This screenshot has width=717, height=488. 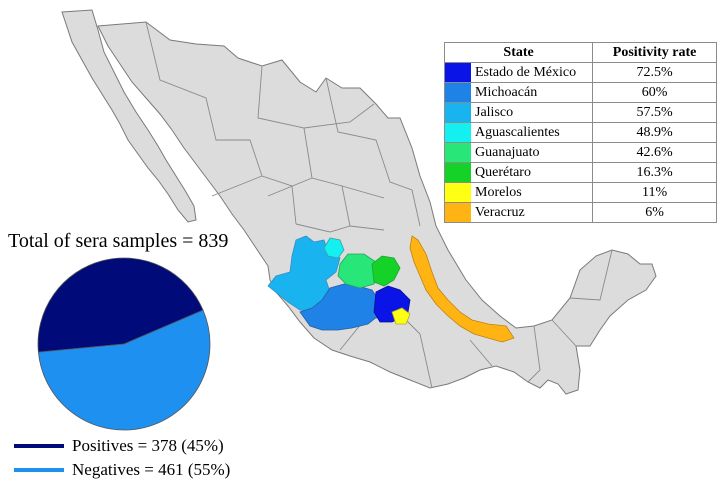 What do you see at coordinates (654, 72) in the screenshot?
I see `legend-rate: 72.5%` at bounding box center [654, 72].